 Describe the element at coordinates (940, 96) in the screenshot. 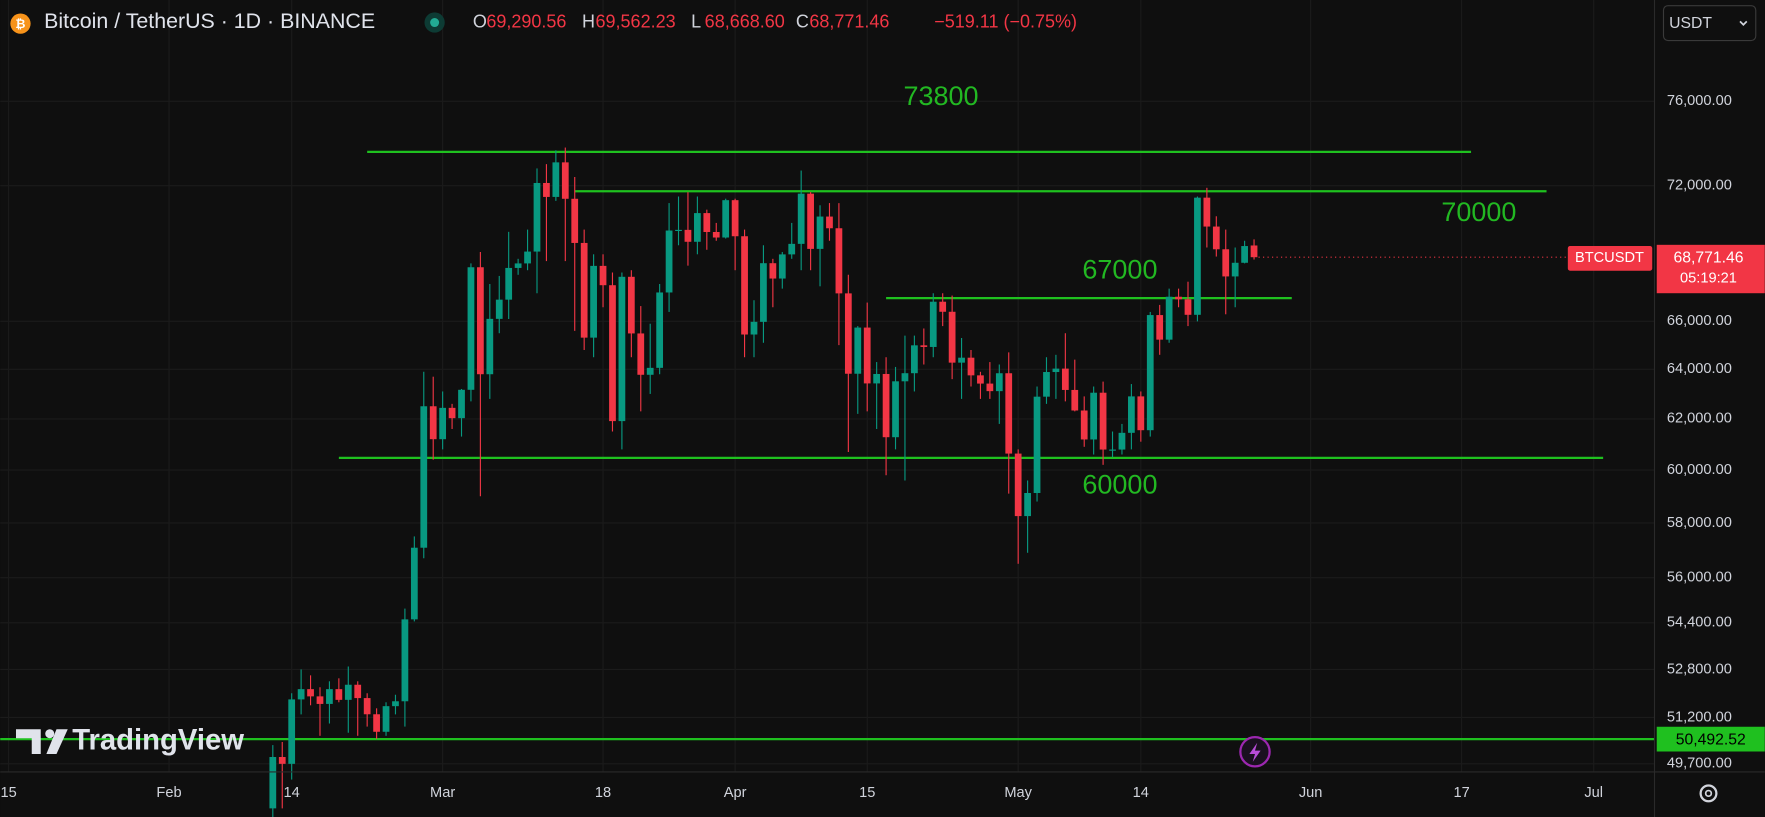

I see `annotation: 73800` at that location.